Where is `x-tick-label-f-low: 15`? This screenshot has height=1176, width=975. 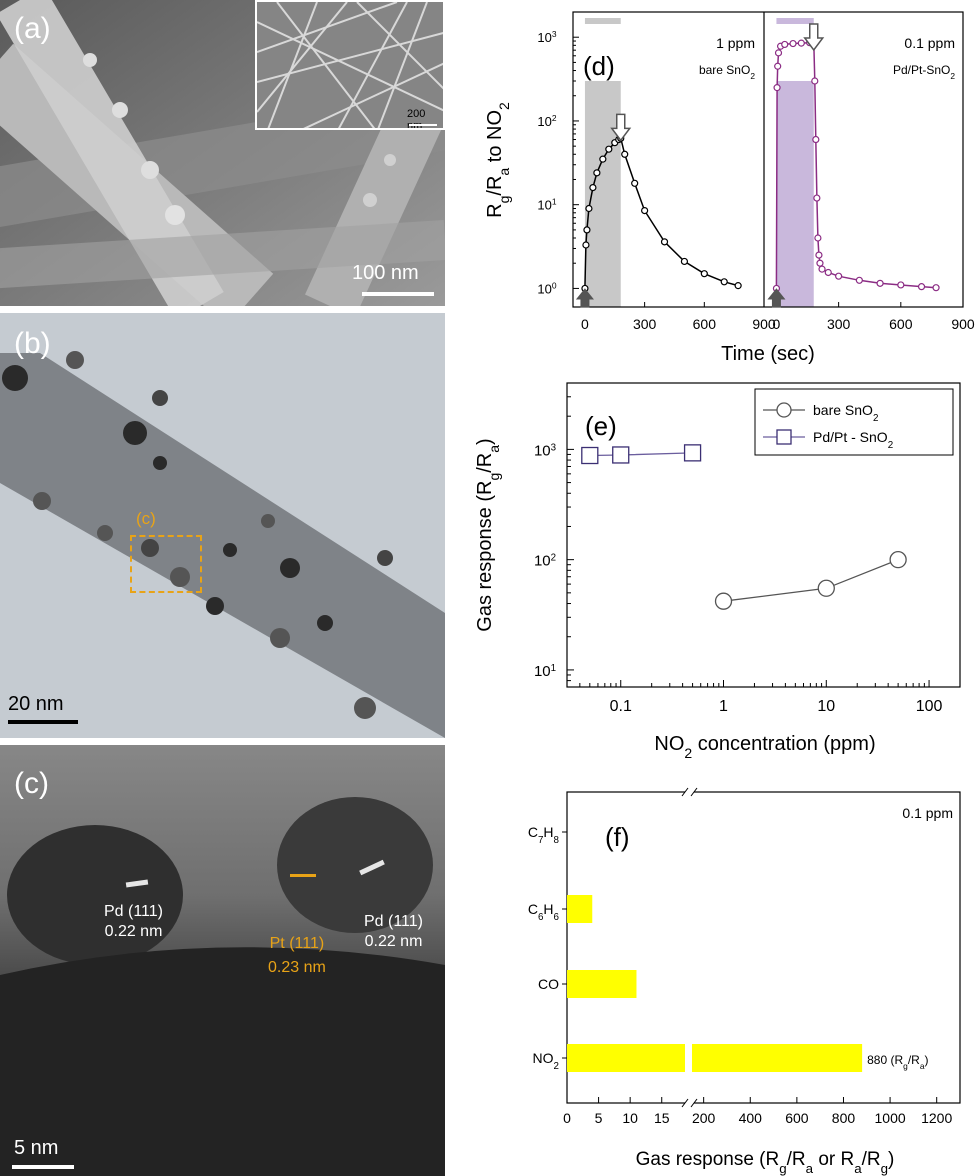 x-tick-label-f-low: 15 is located at coordinates (662, 1118).